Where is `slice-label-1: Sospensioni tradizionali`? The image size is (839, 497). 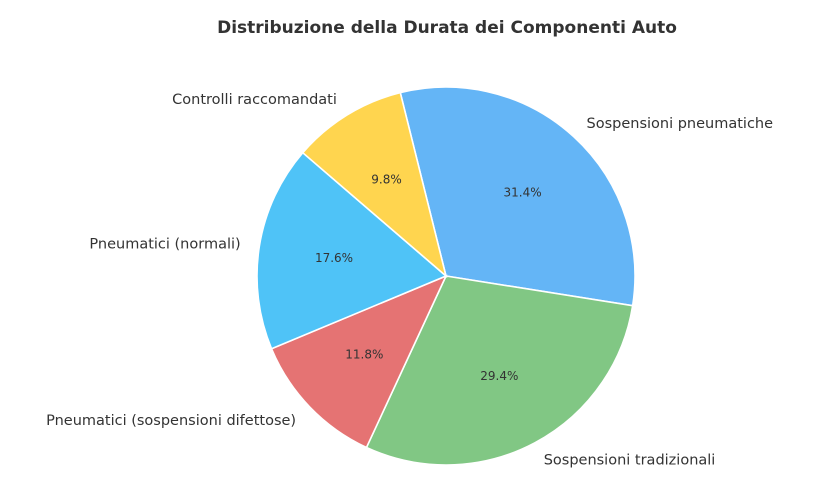 slice-label-1: Sospensioni tradizionali is located at coordinates (630, 461).